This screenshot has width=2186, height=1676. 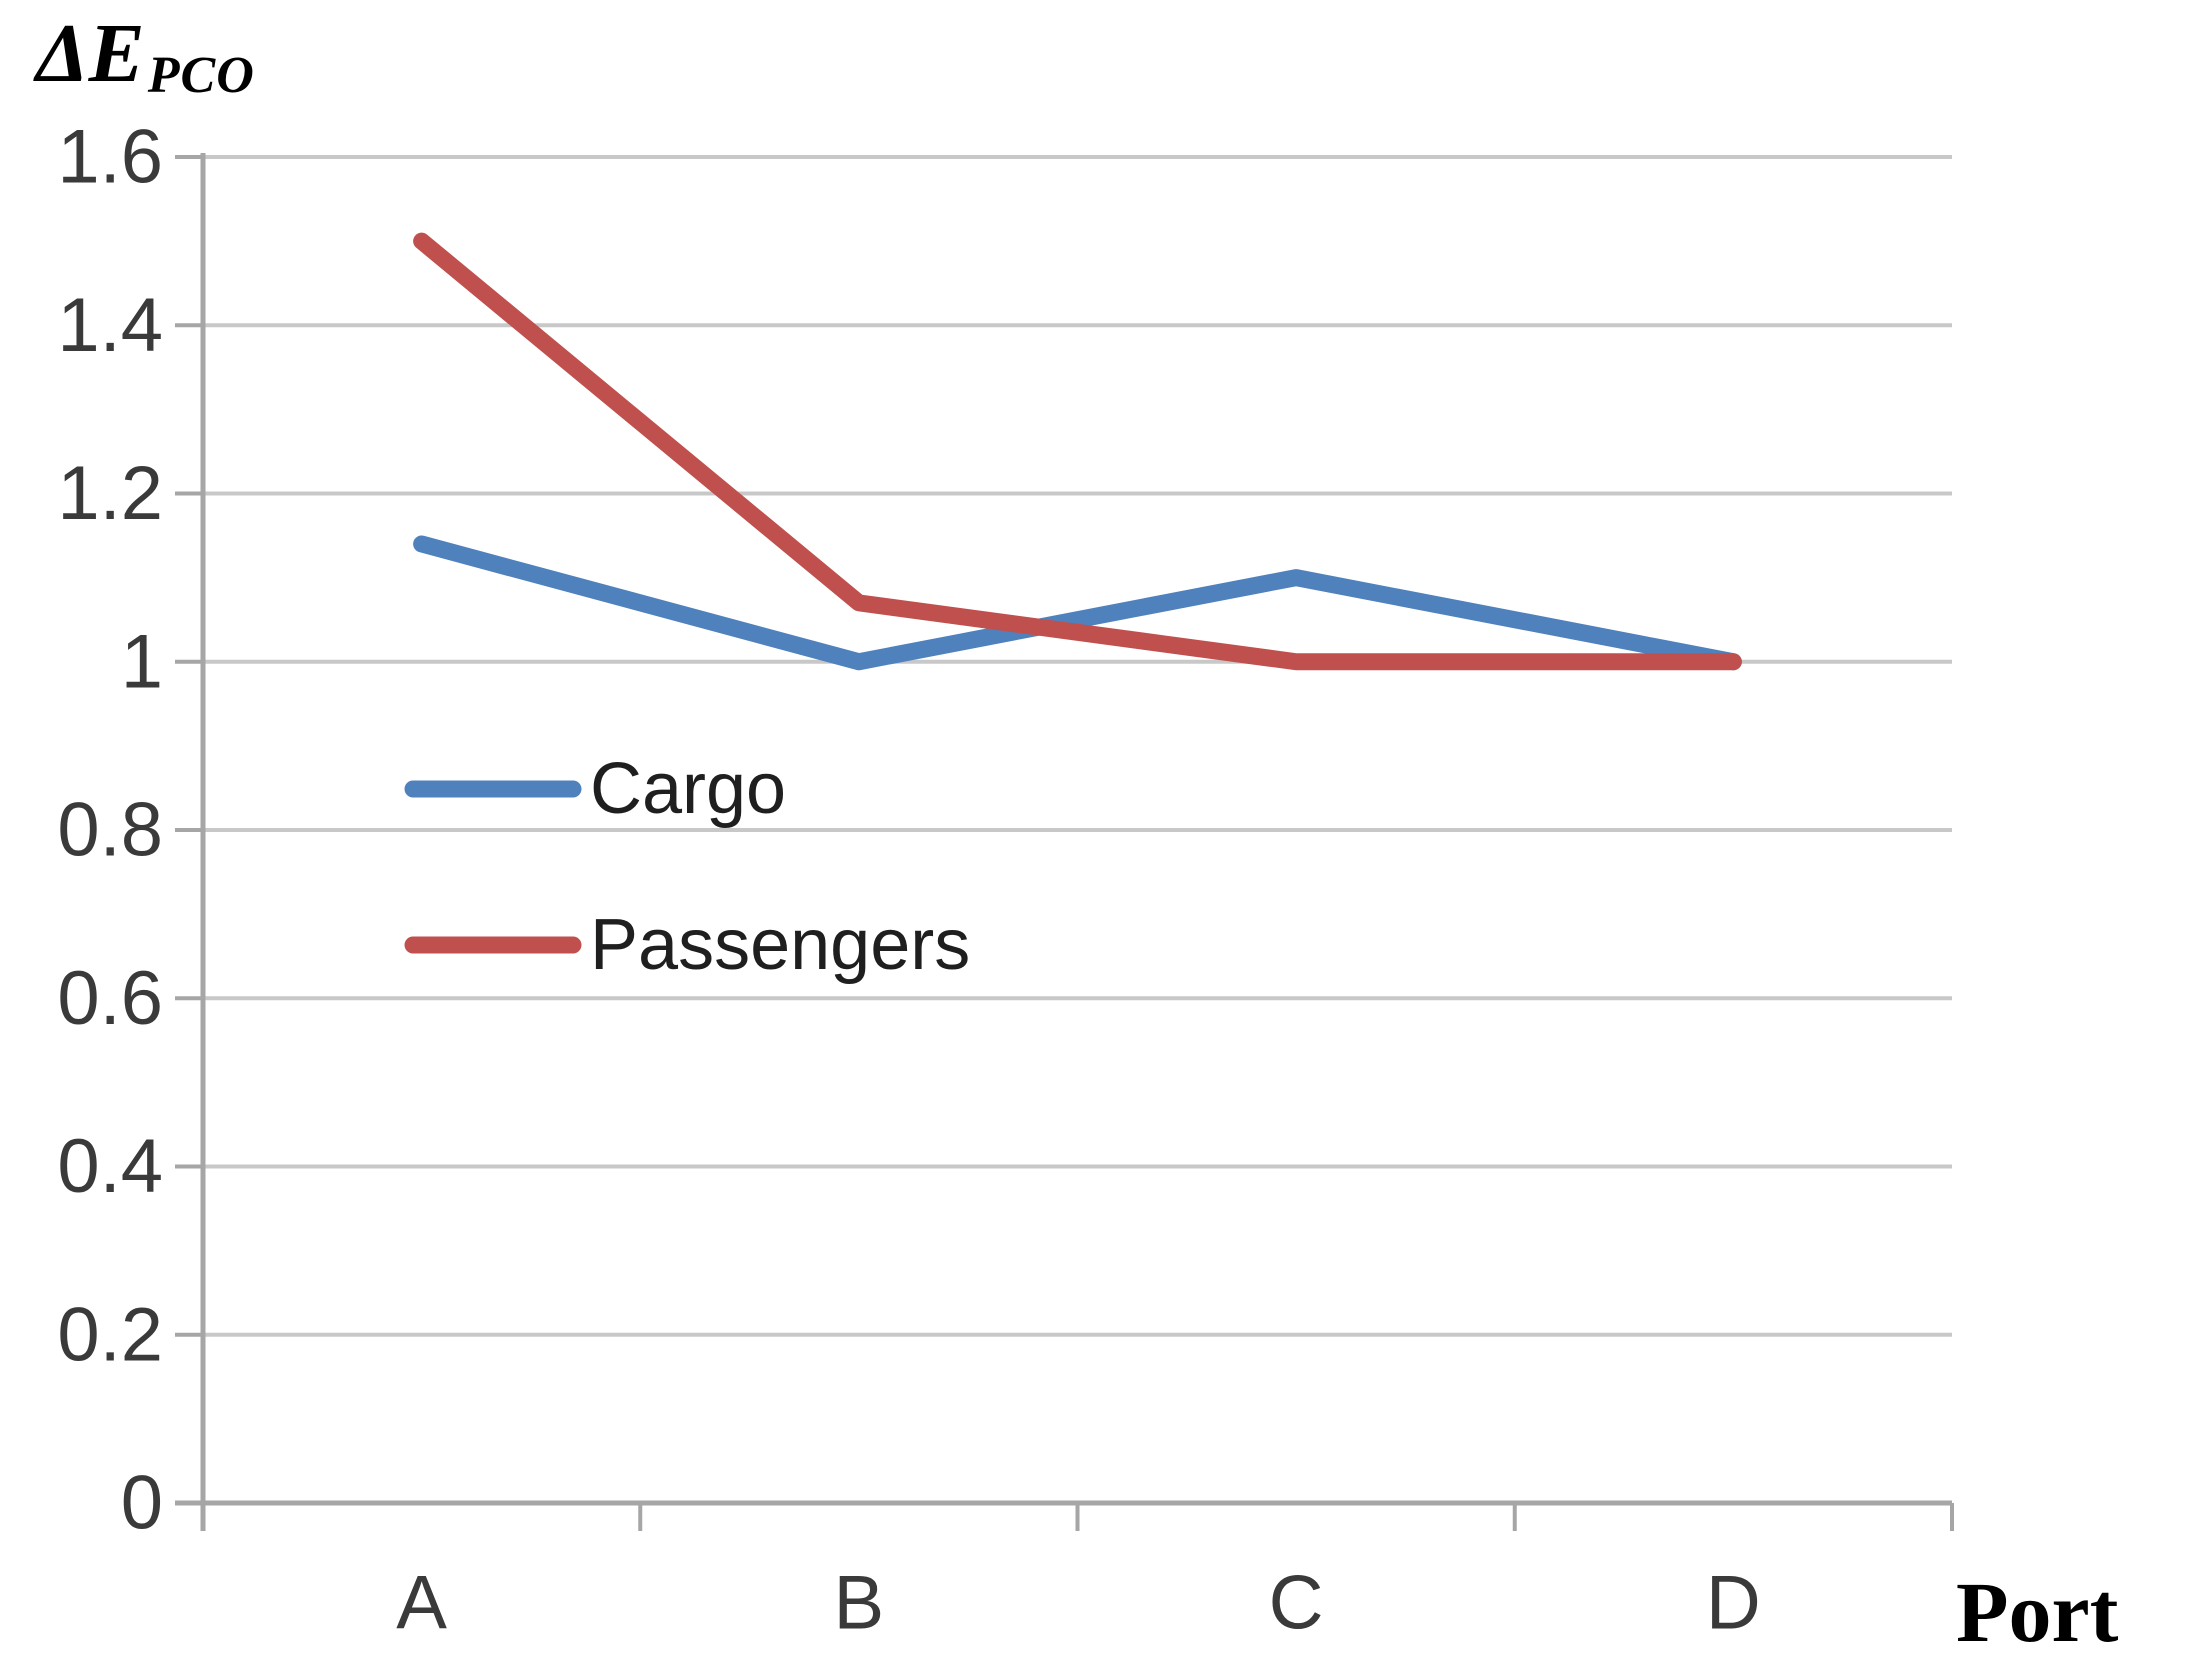 I want to click on legend-label-cargo: Cargo, so click(x=688, y=789).